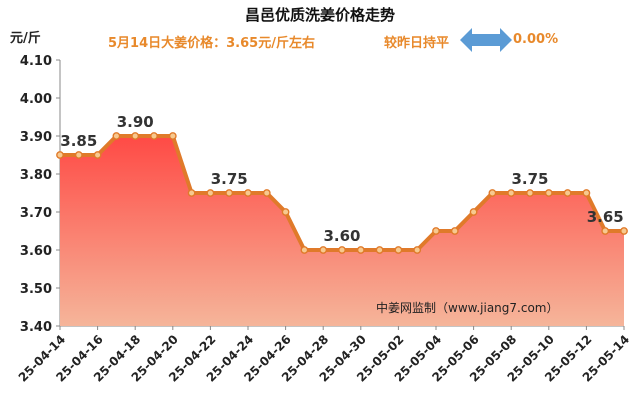  I want to click on data-label: 3.85, so click(78, 141).